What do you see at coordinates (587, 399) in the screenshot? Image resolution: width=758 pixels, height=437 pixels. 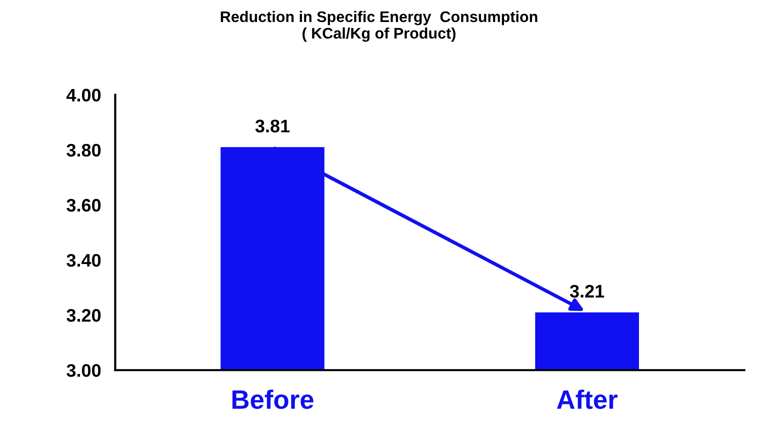 I see `x-tick-label: After` at bounding box center [587, 399].